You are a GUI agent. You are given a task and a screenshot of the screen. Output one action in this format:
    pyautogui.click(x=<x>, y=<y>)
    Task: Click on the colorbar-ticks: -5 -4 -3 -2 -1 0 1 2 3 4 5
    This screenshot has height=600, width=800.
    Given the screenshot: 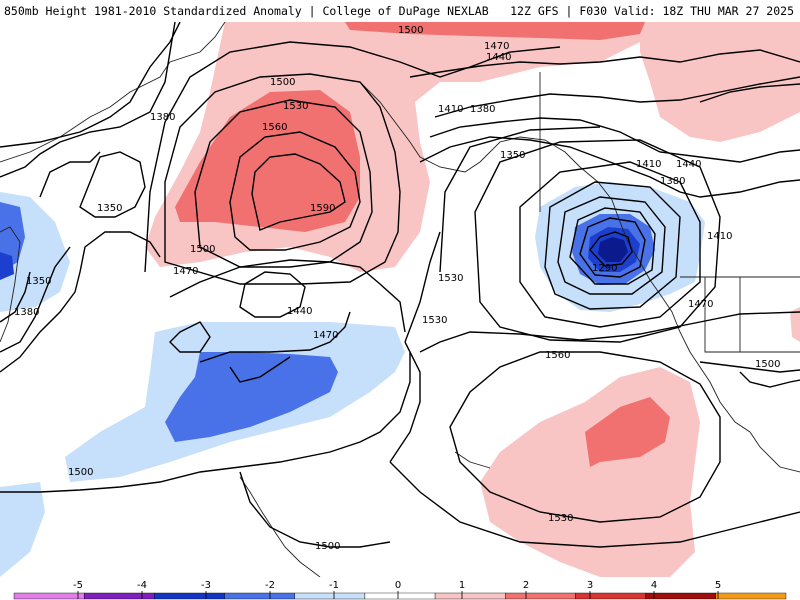 What is the action you would take?
    pyautogui.click(x=397, y=589)
    